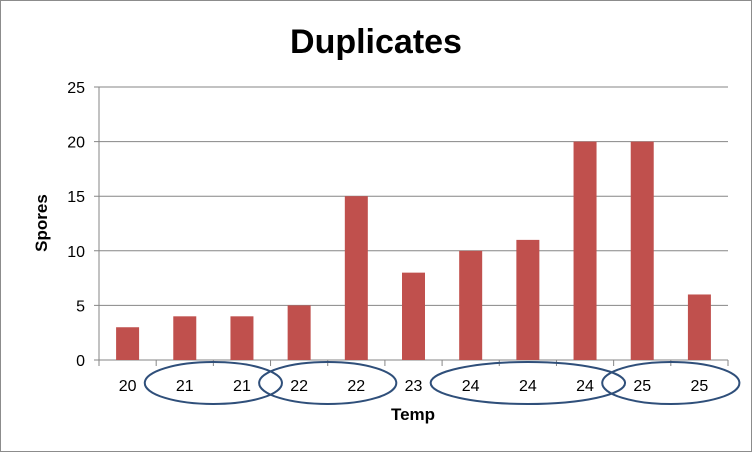 The height and width of the screenshot is (453, 752). Describe the element at coordinates (76, 225) in the screenshot. I see `y-tick-labels: 0 5 10 15 20 25` at that location.